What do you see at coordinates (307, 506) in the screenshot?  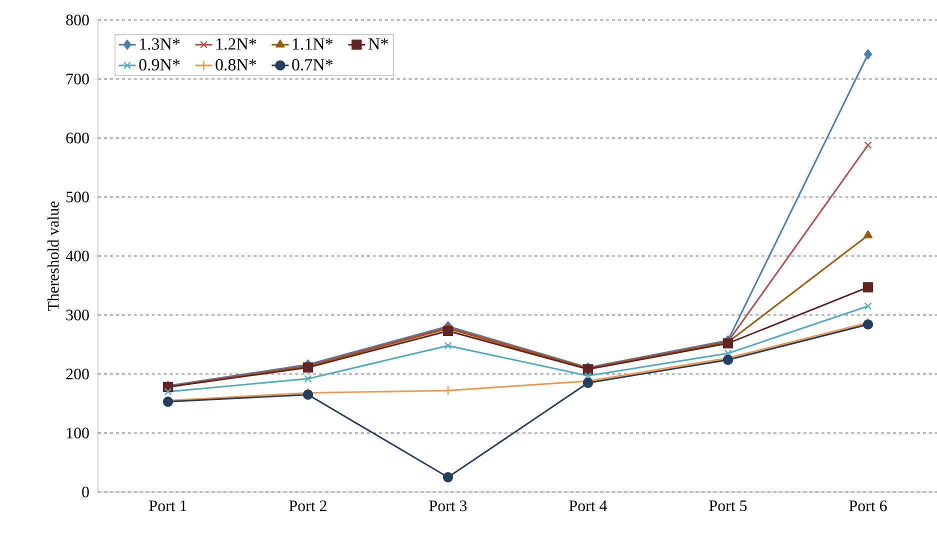 I see `x-tick-label: Port 2` at bounding box center [307, 506].